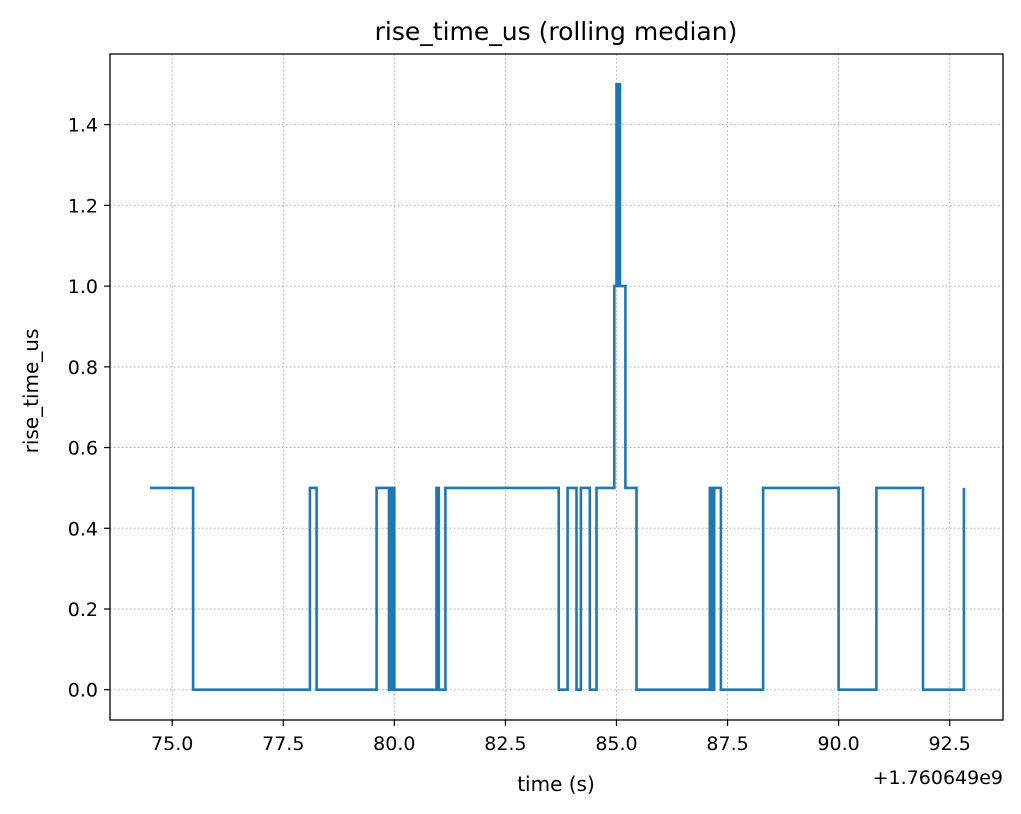 Image resolution: width=1021 pixels, height=814 pixels. I want to click on y-tick-label: 1.4, so click(83, 126).